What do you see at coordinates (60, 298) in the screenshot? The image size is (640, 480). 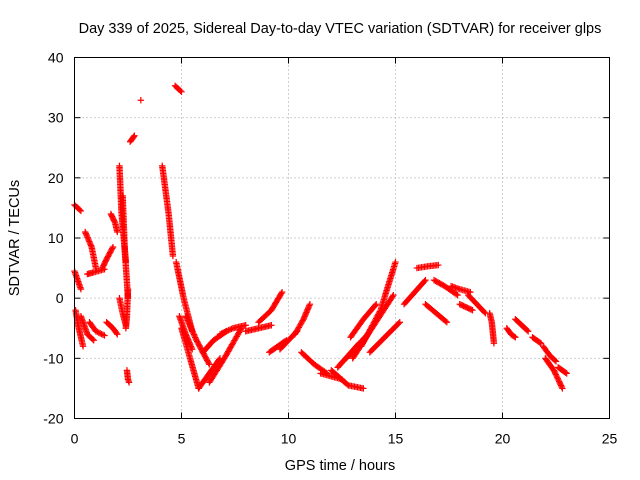 I see `y-tick-label: 0` at bounding box center [60, 298].